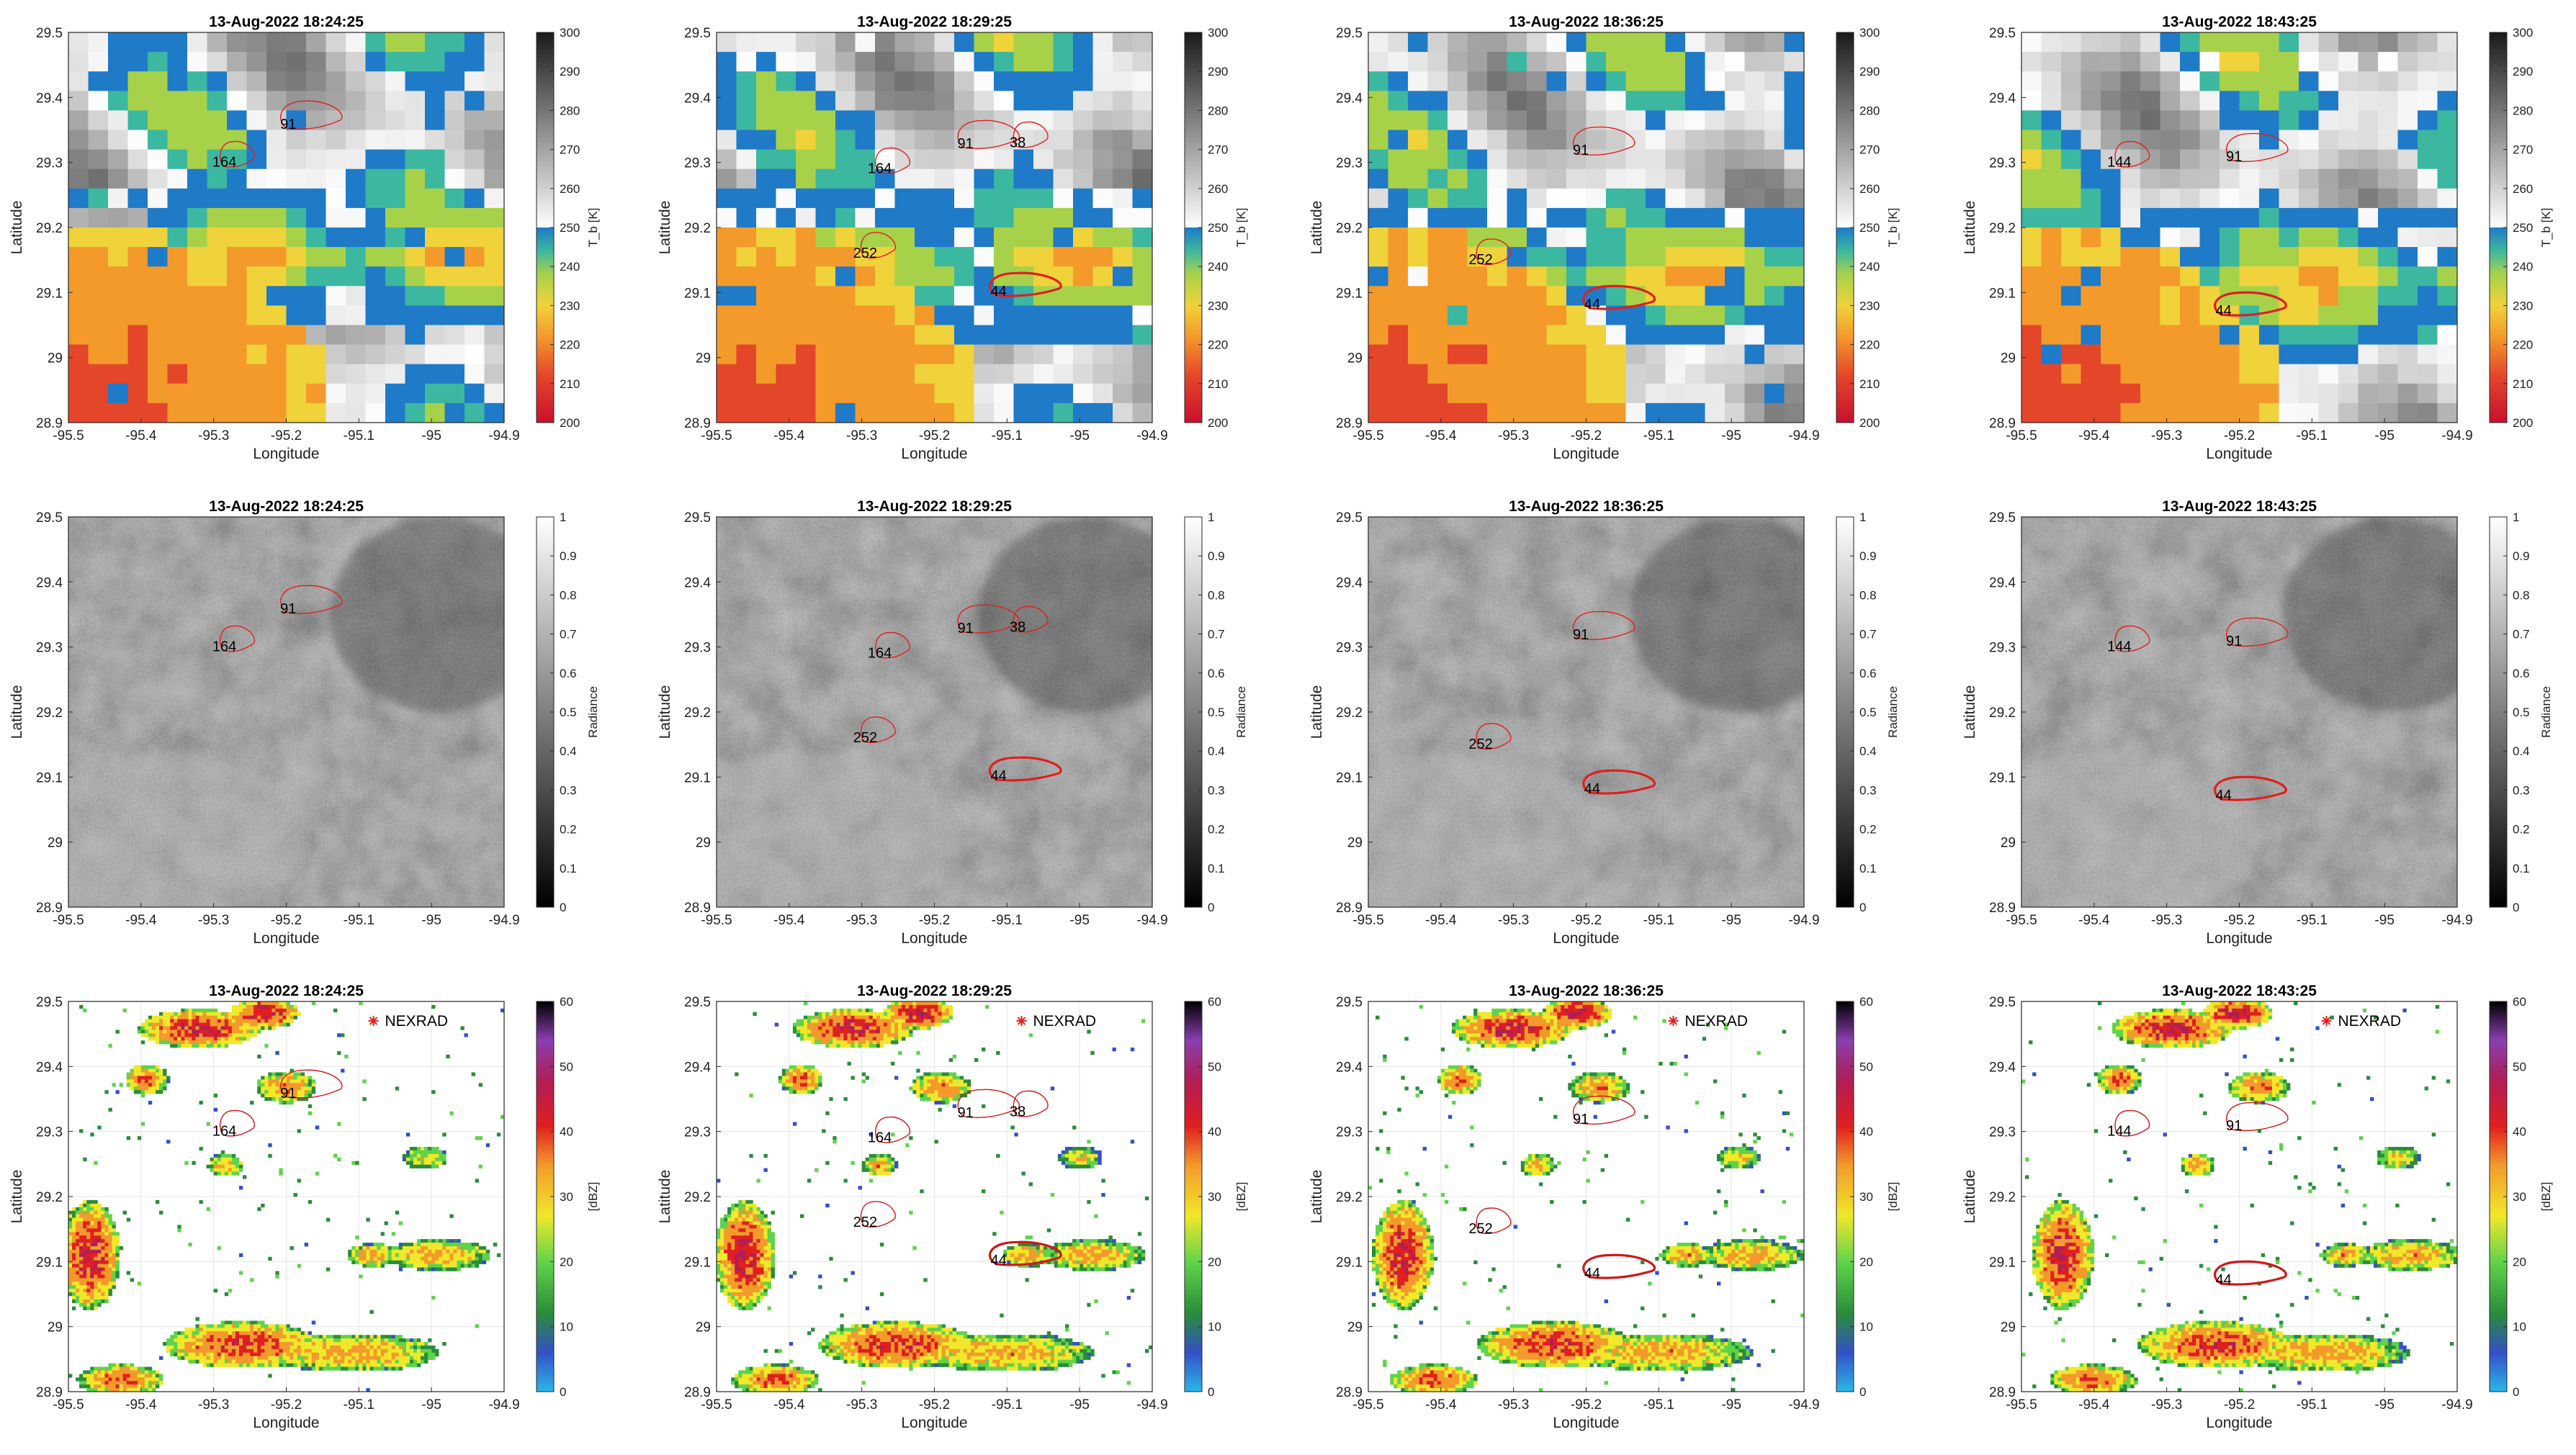 The height and width of the screenshot is (1455, 2576). Describe the element at coordinates (2312, 920) in the screenshot. I see `x-tick-label: -95.1` at that location.